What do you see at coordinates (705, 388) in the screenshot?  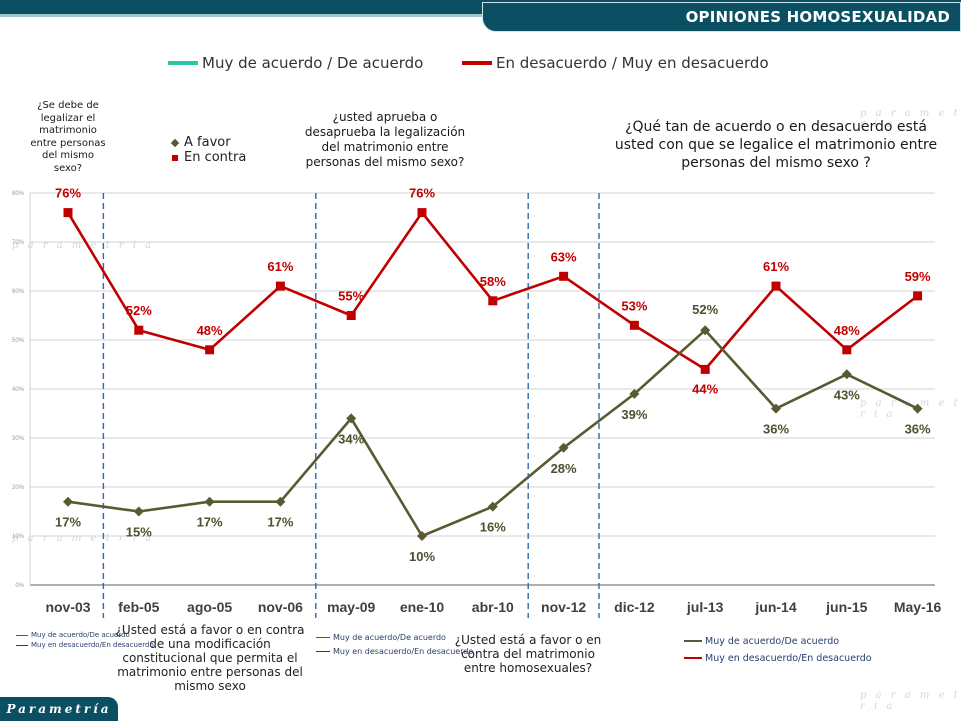 I see `data-label-contra: 44%` at bounding box center [705, 388].